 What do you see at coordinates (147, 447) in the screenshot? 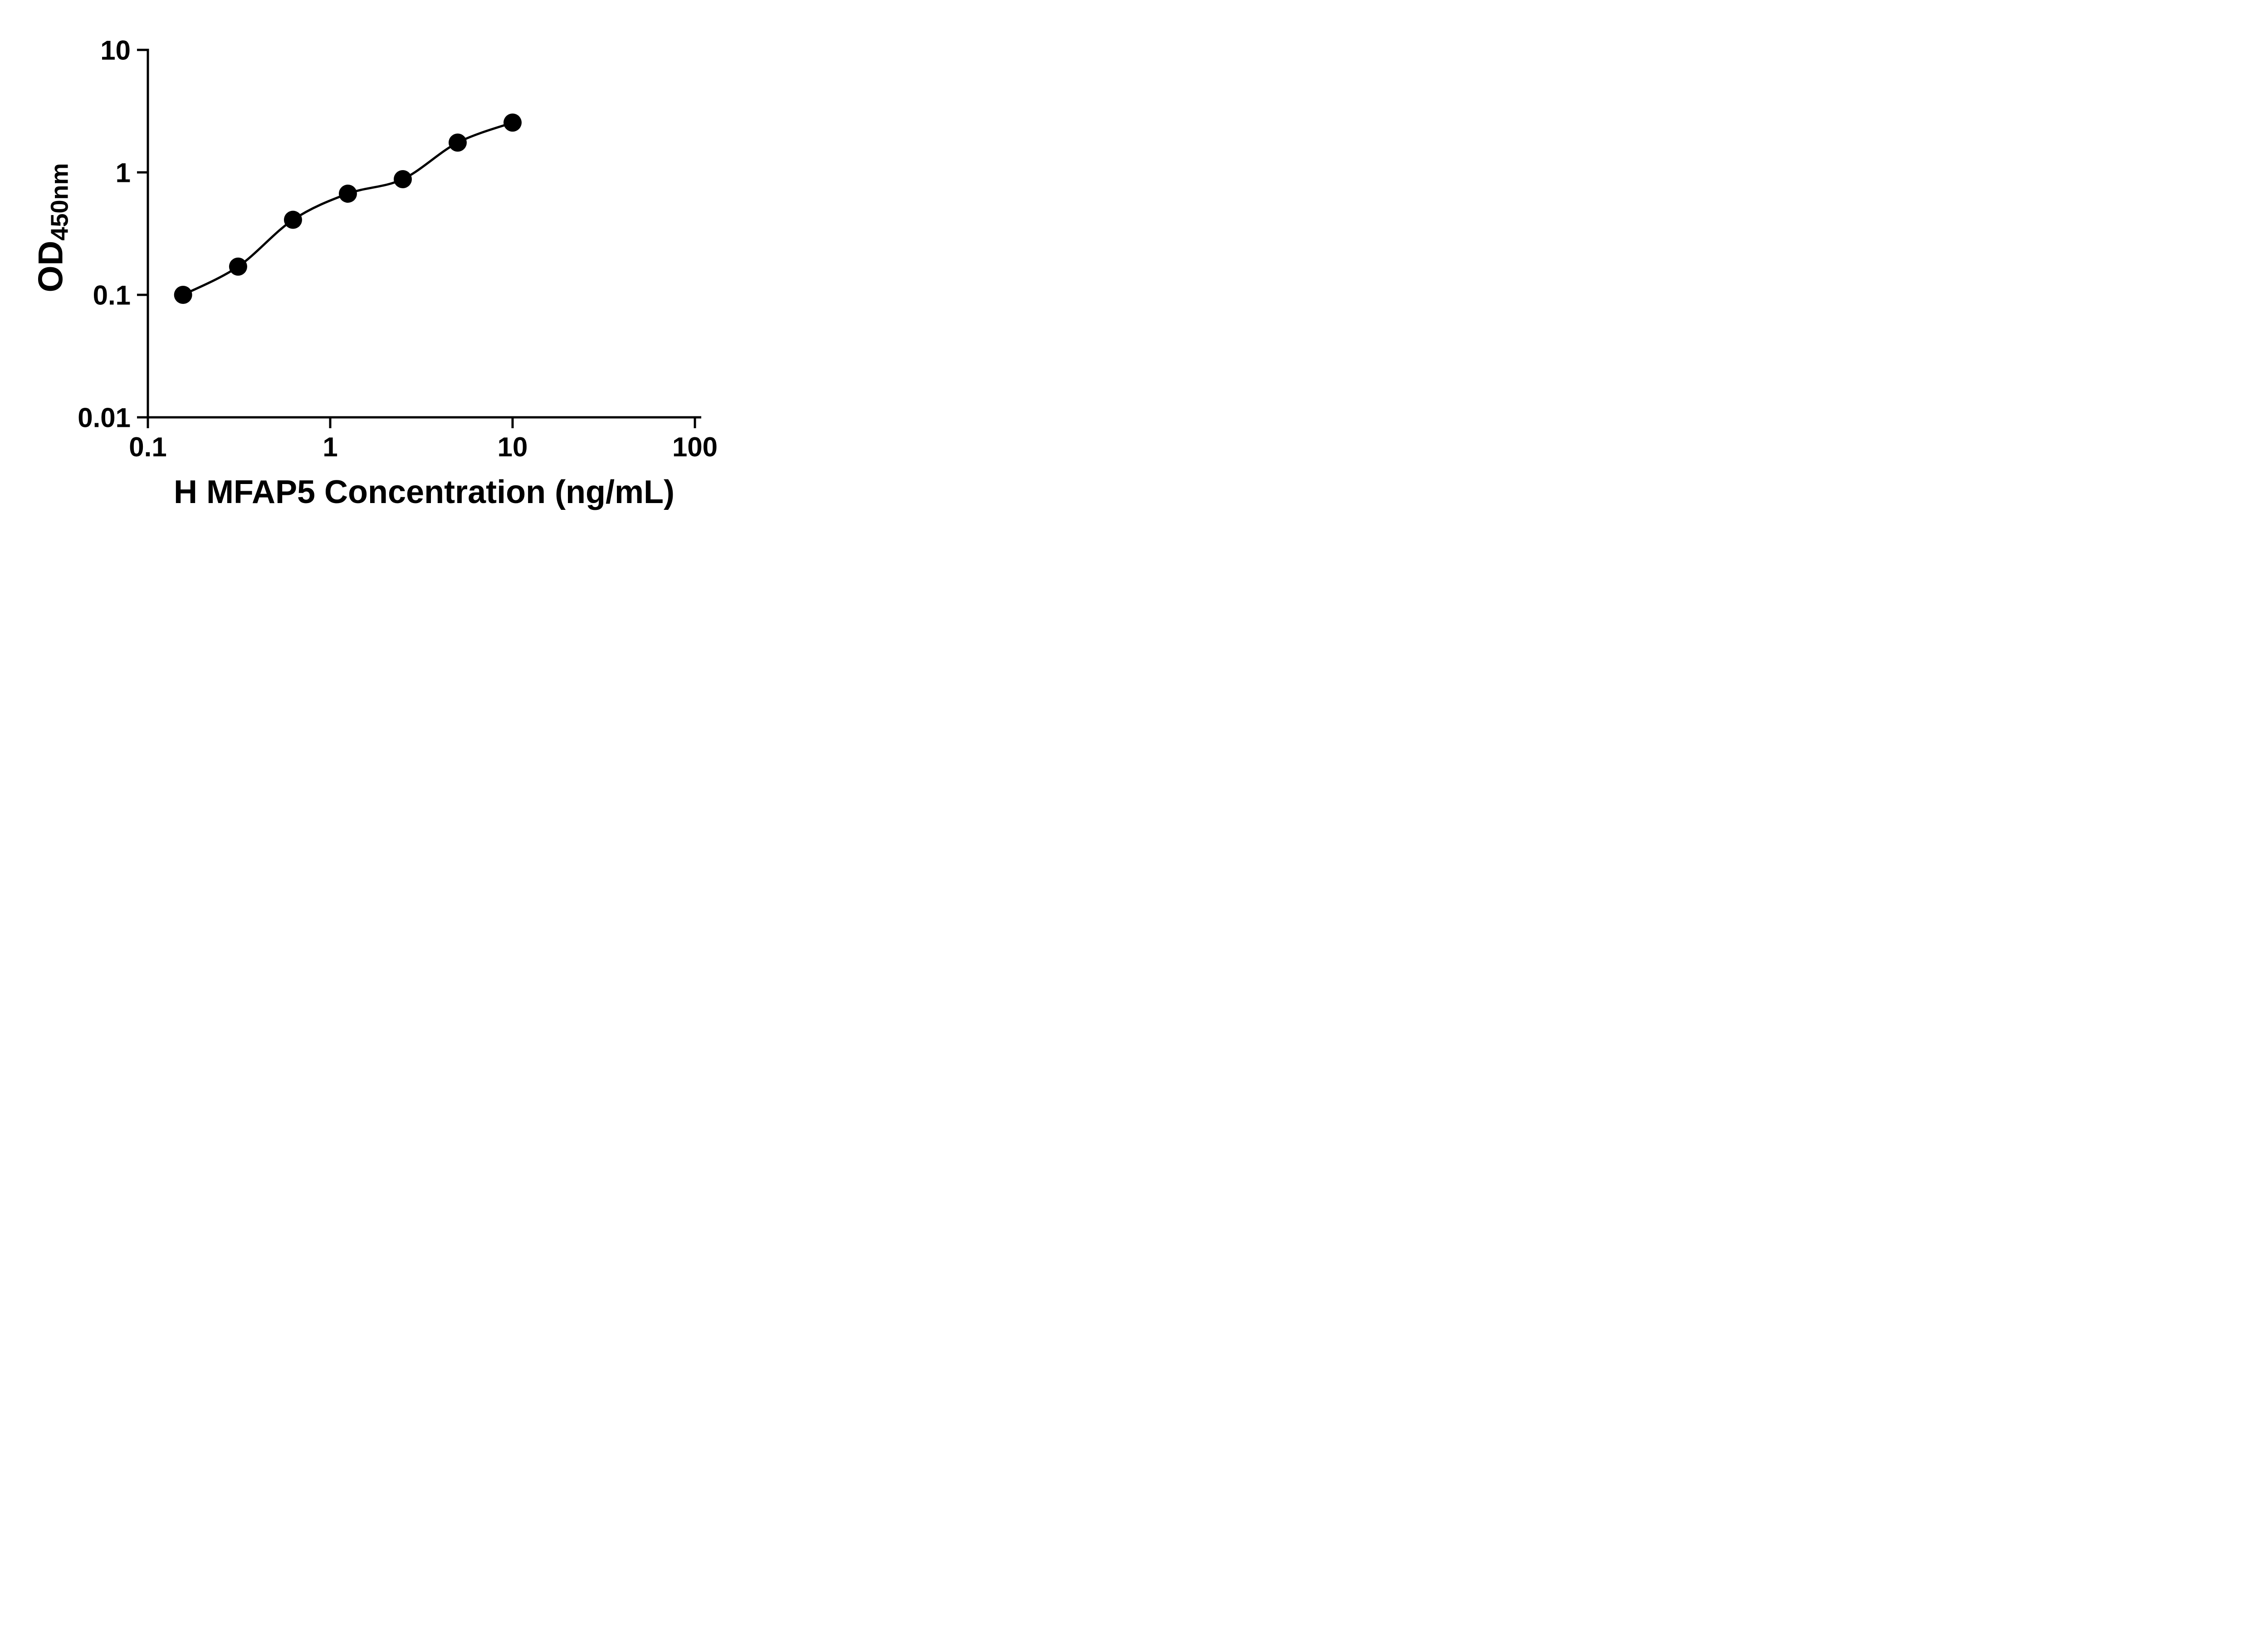
I see `x-axis-tick-label: 0.1` at bounding box center [147, 447].